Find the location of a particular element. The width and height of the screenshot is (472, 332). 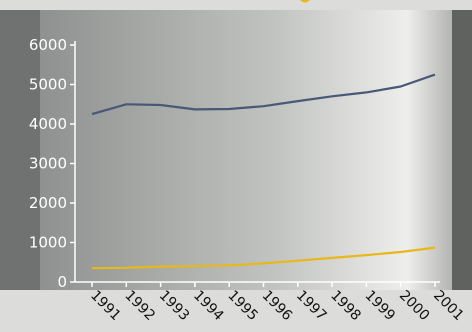

y-tick-label: 2000 is located at coordinates (48, 203).